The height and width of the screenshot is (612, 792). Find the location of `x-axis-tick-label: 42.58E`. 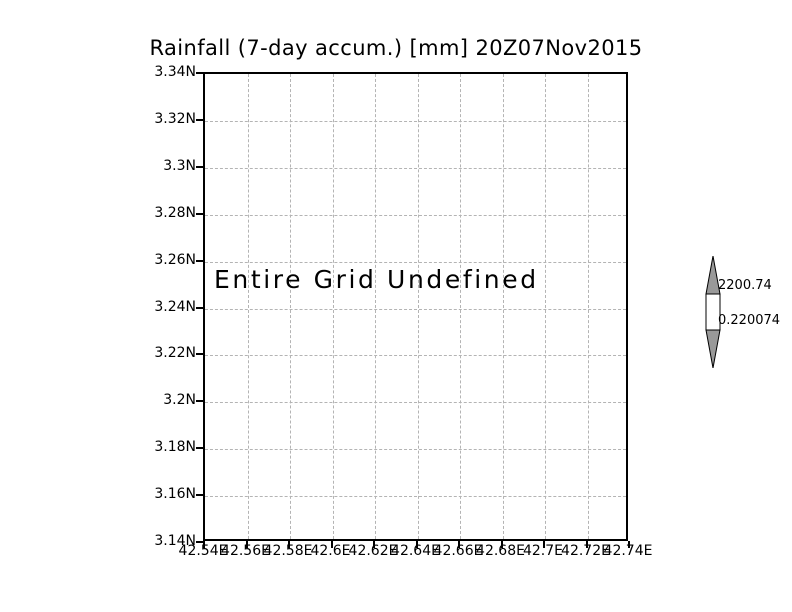

x-axis-tick-label: 42.58E is located at coordinates (288, 551).